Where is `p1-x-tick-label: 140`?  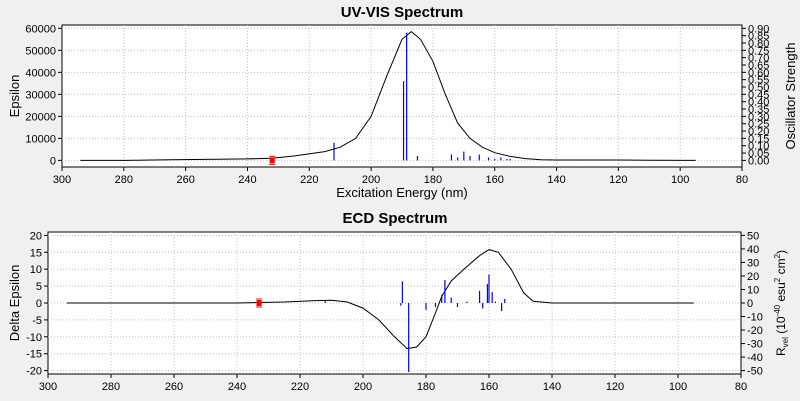 p1-x-tick-label: 140 is located at coordinates (556, 180).